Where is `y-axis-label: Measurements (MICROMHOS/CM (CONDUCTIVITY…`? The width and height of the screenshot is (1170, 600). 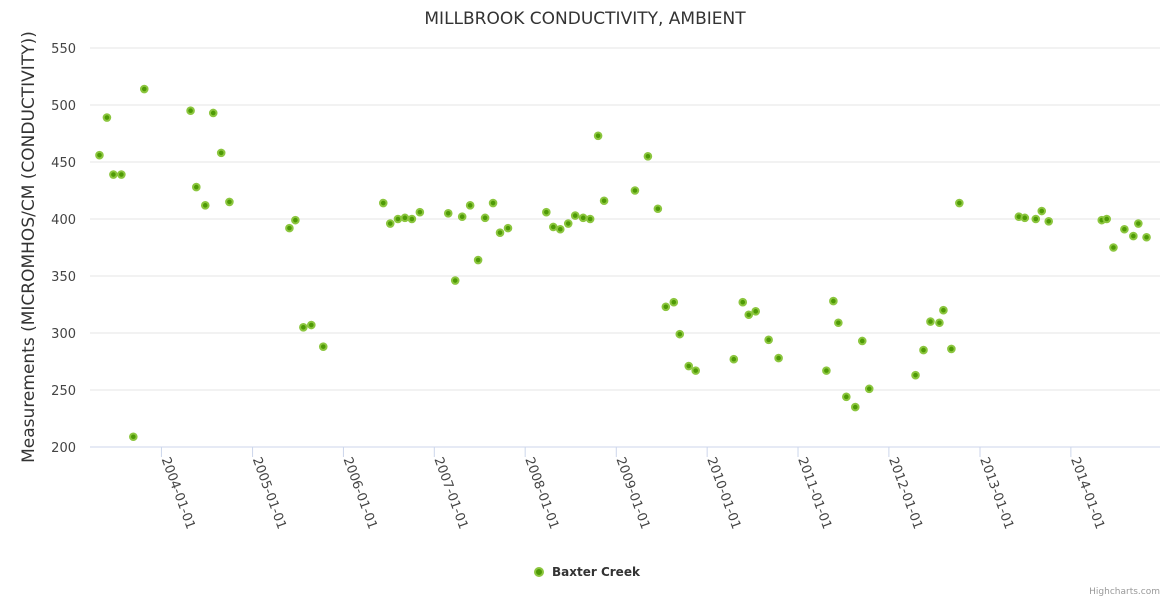
y-axis-label: Measurements (MICROMHOS/CM (CONDUCTIVITY… is located at coordinates (29, 247).